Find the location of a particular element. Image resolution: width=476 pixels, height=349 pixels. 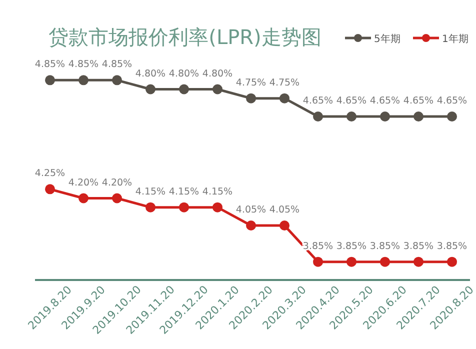

legend-label: 1年期 is located at coordinates (455, 39).